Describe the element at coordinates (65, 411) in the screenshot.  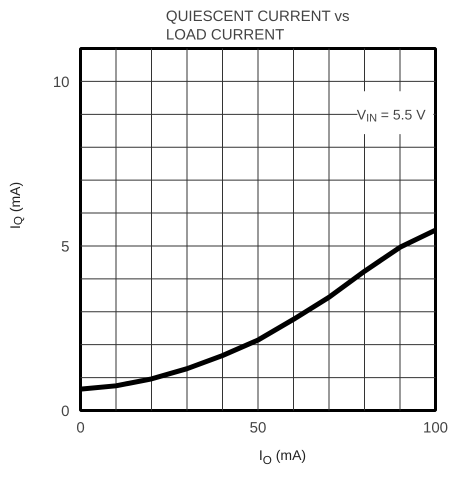
I see `y-tick-label: 0` at that location.